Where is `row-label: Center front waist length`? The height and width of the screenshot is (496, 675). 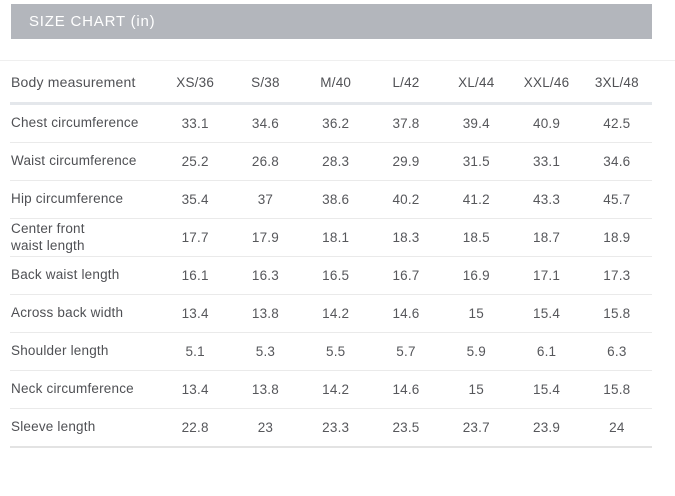
row-label: Center front waist length is located at coordinates (85, 237).